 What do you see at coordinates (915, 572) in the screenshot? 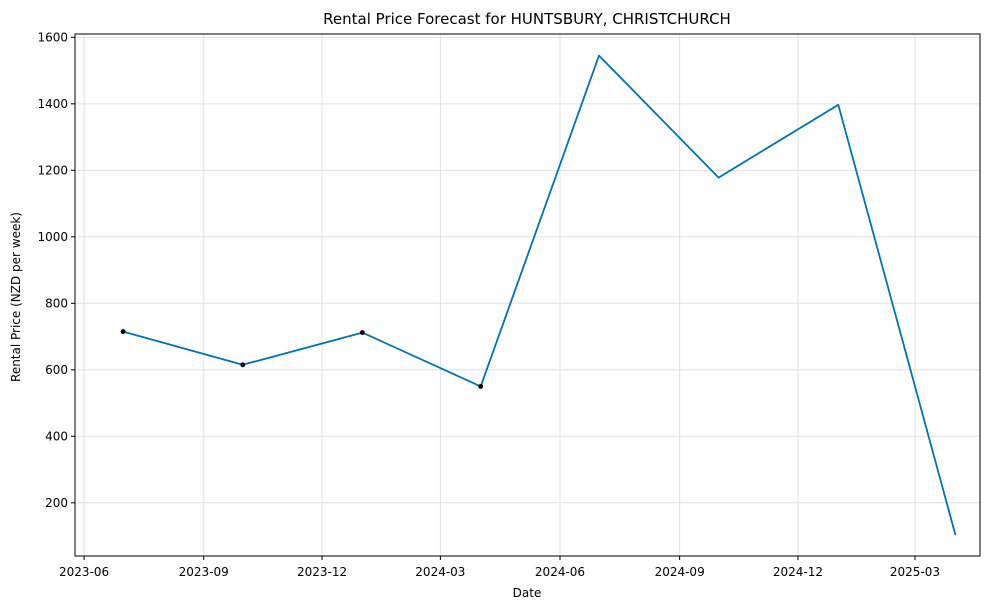
I see `x-tick-label-7: 2025-03` at bounding box center [915, 572].